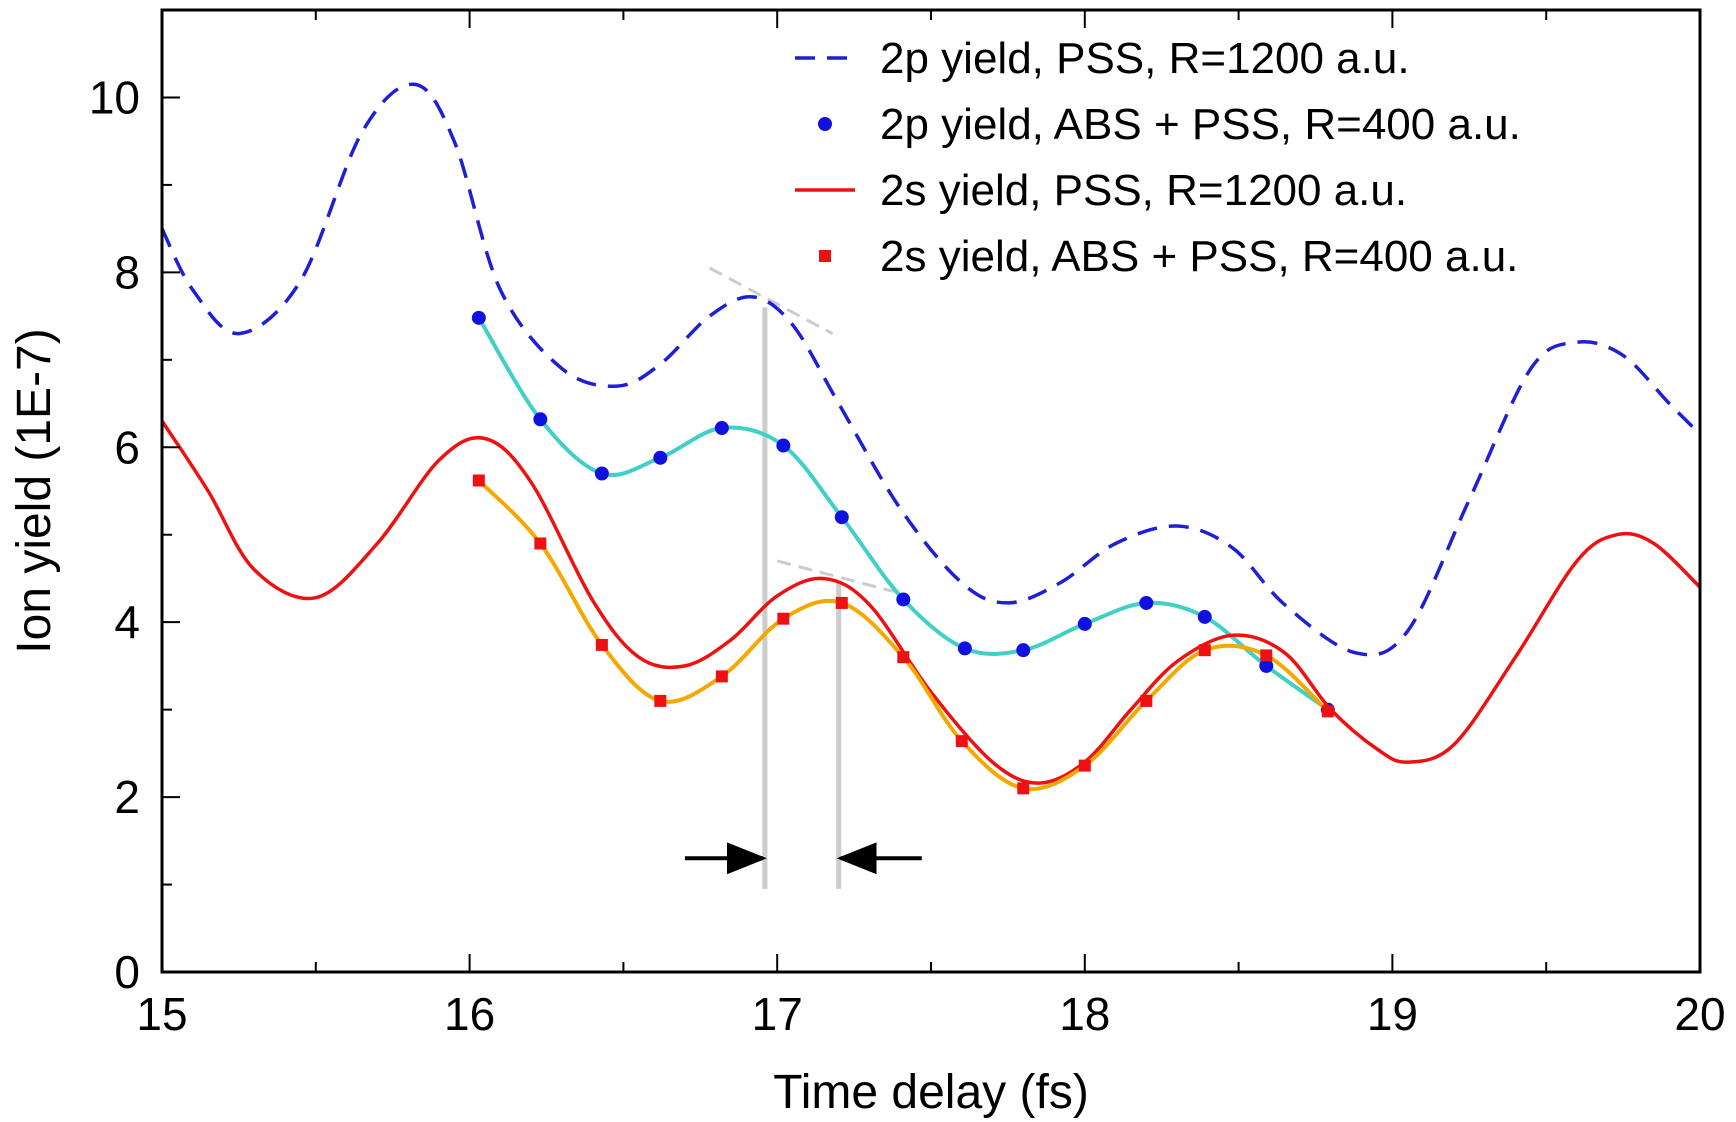 Image resolution: width=1736 pixels, height=1122 pixels. I want to click on x-tick-label: 19, so click(1392, 1014).